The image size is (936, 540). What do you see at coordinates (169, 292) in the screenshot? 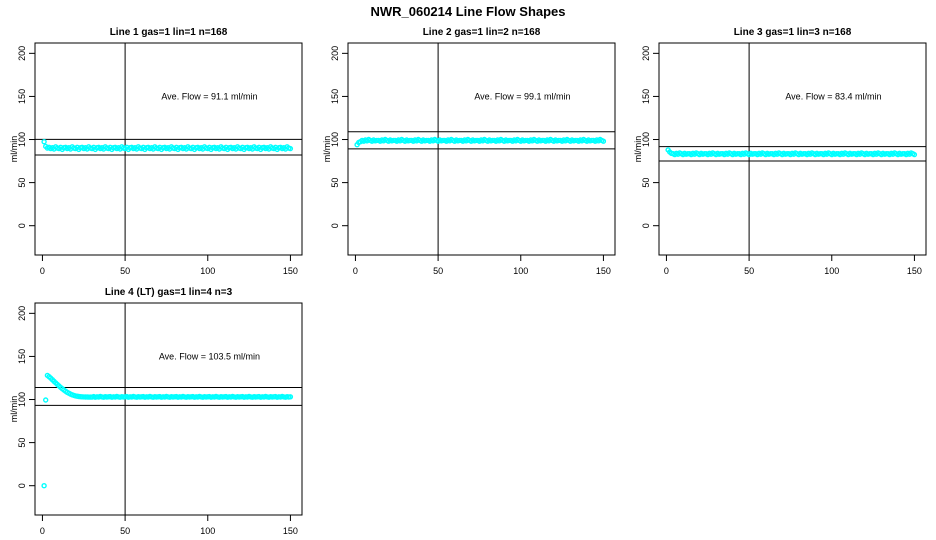
I see `panel-title: Line 4 (LT) gas=1 lin=4 n=3` at bounding box center [169, 292].